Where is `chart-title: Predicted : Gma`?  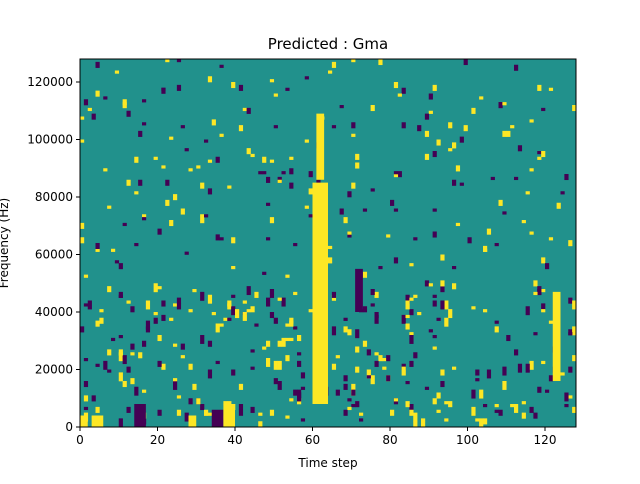
chart-title: Predicted : Gma is located at coordinates (328, 44).